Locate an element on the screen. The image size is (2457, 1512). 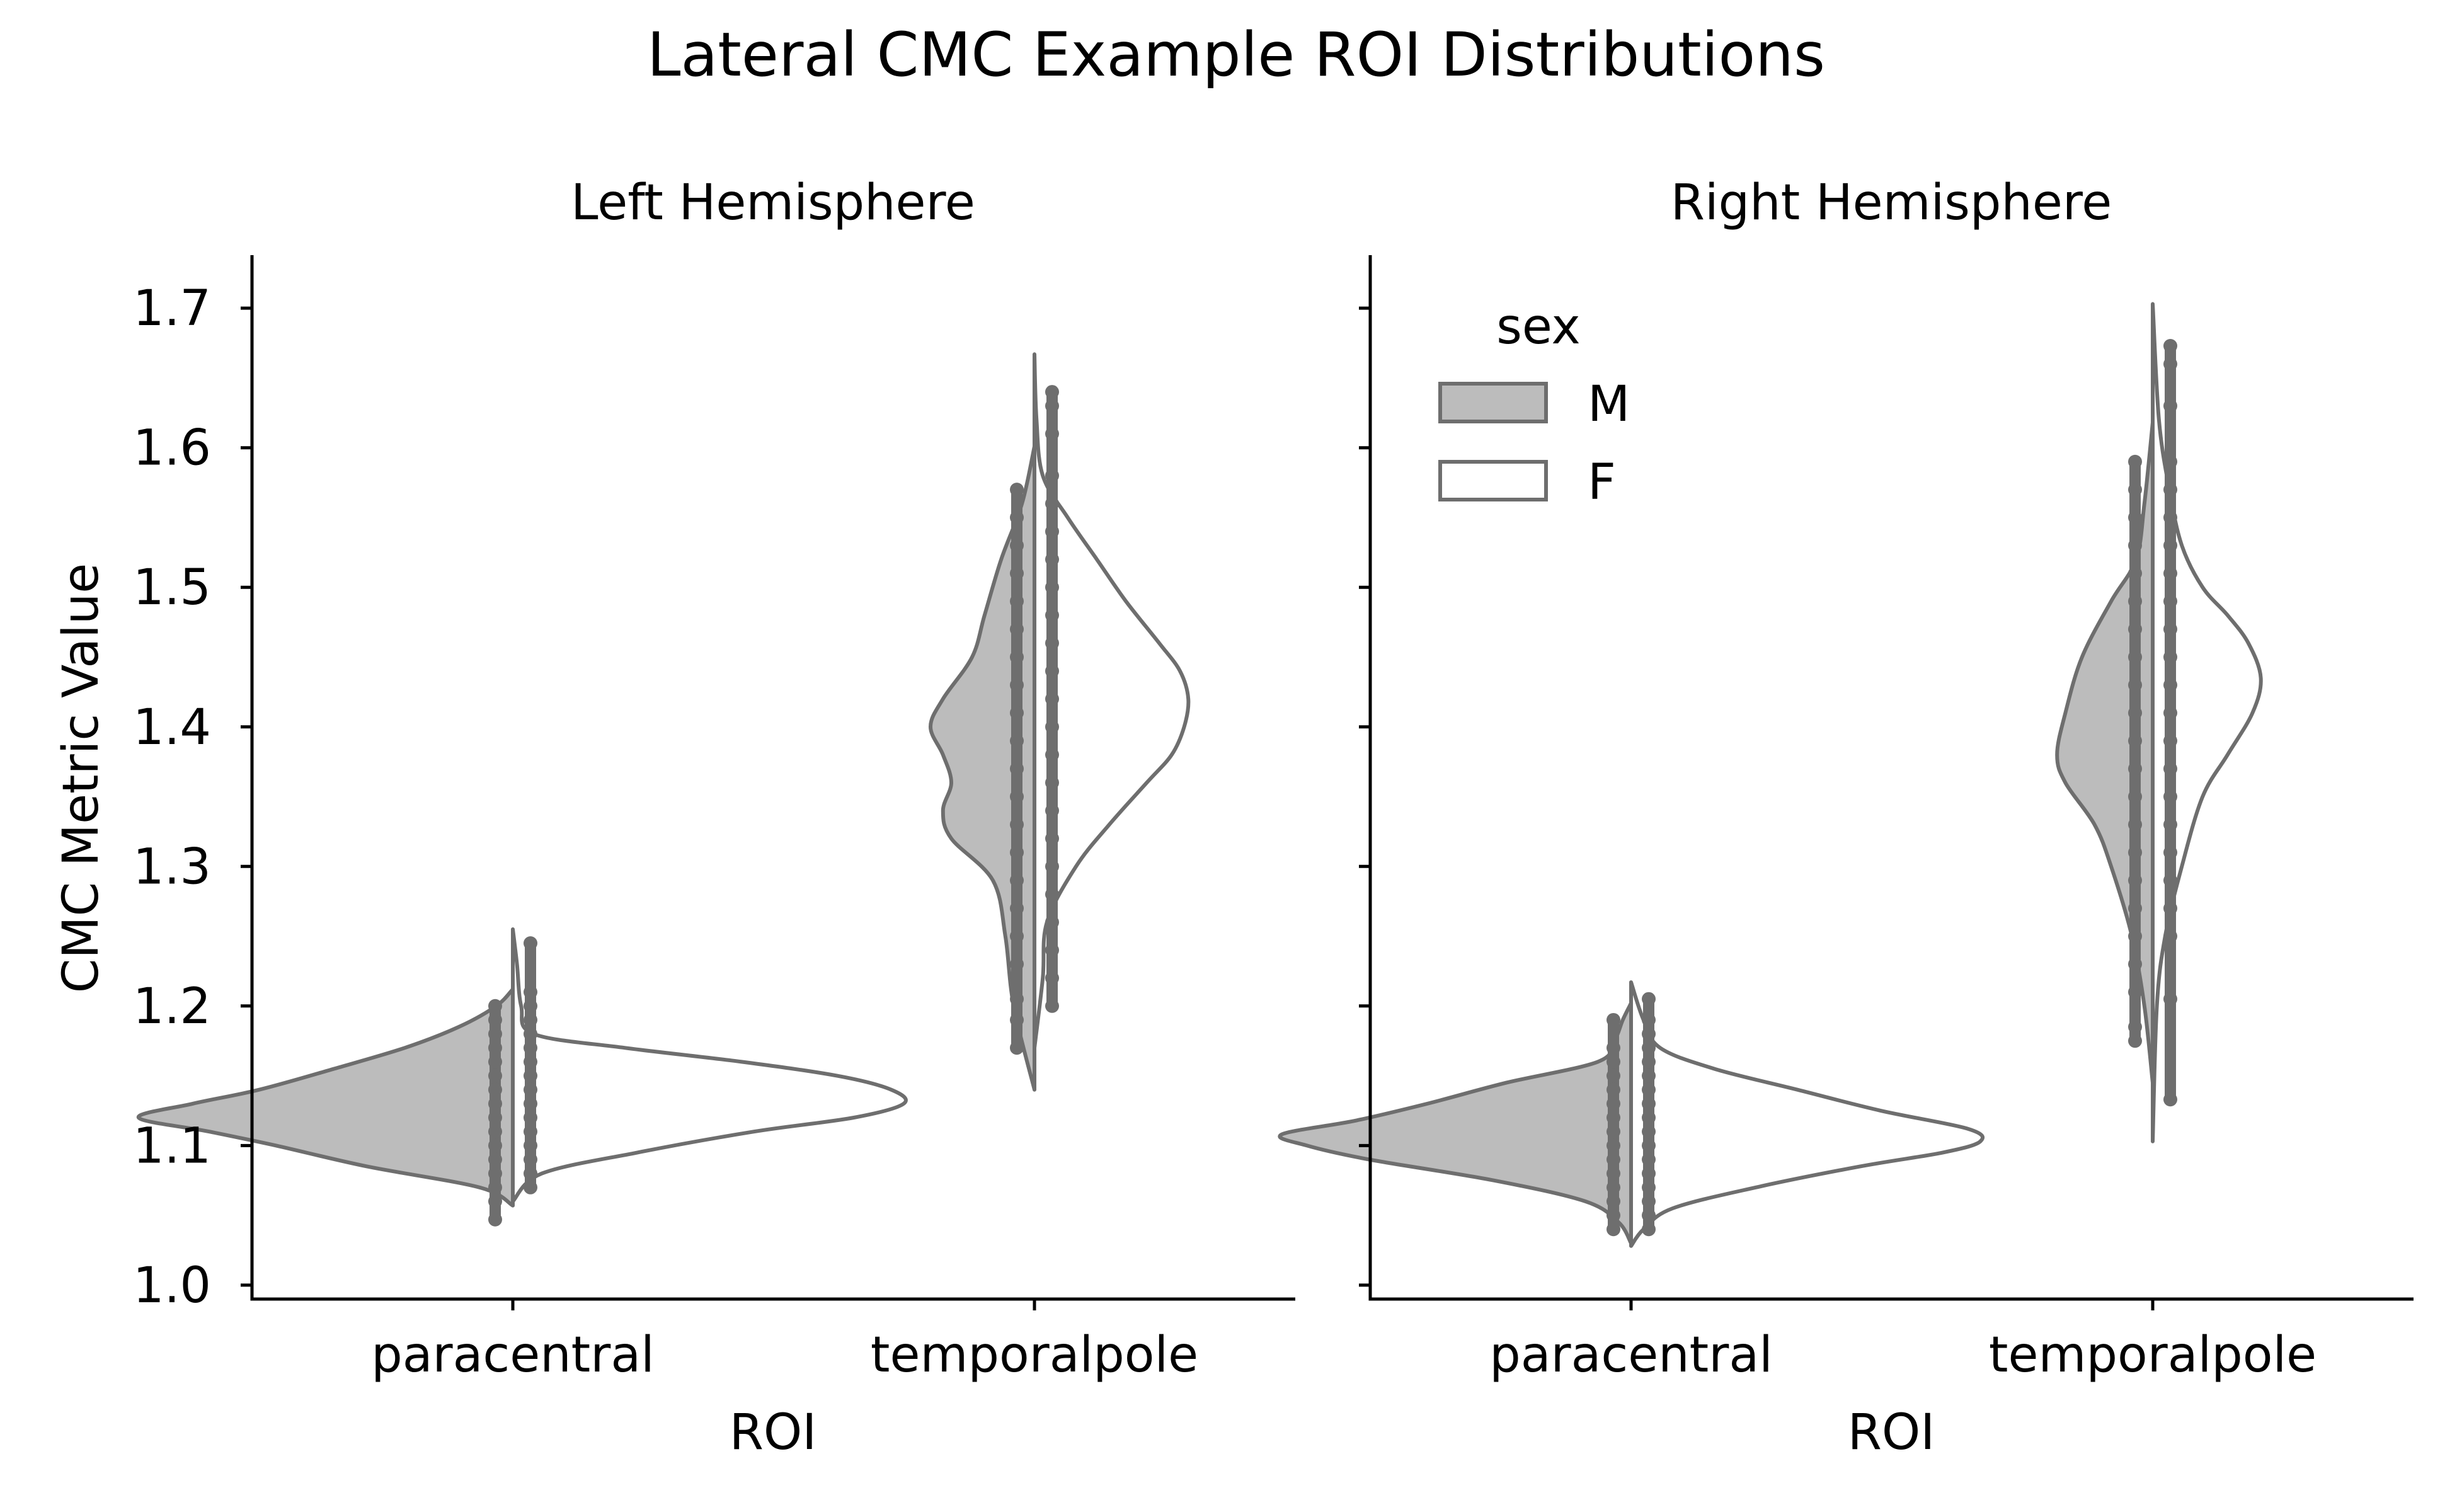
legend-swatch-m is located at coordinates (1493, 402).